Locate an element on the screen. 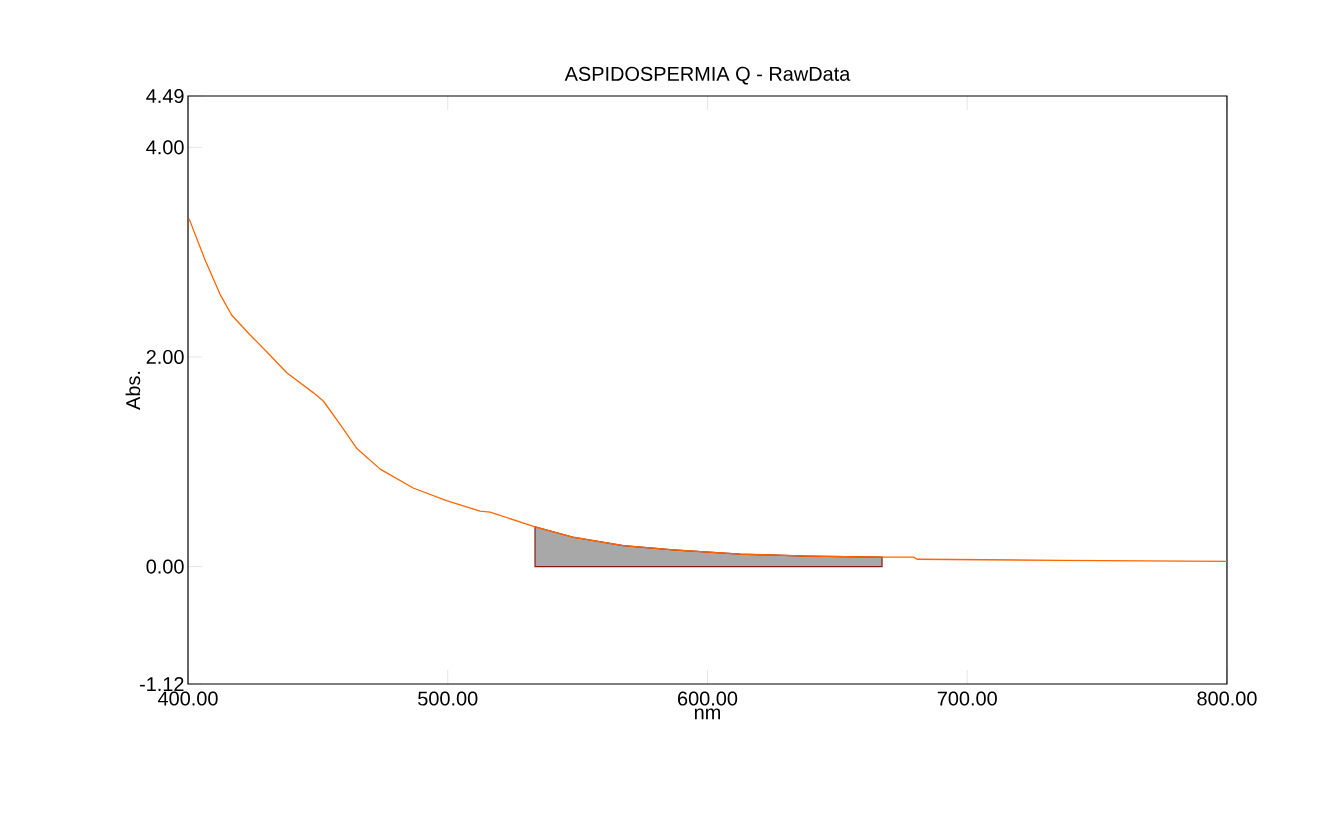  y-tick-label: -1.12 is located at coordinates (161, 684).